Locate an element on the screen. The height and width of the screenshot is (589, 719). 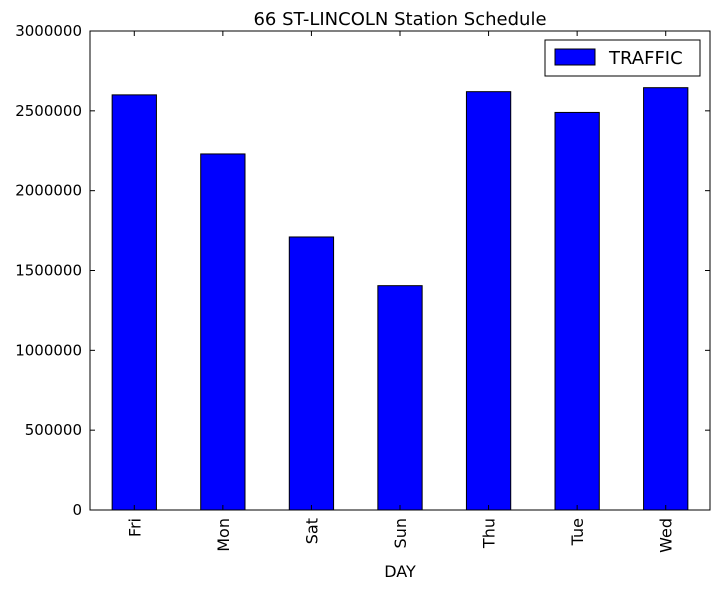
y-tick-label: 0 is located at coordinates (77, 510).